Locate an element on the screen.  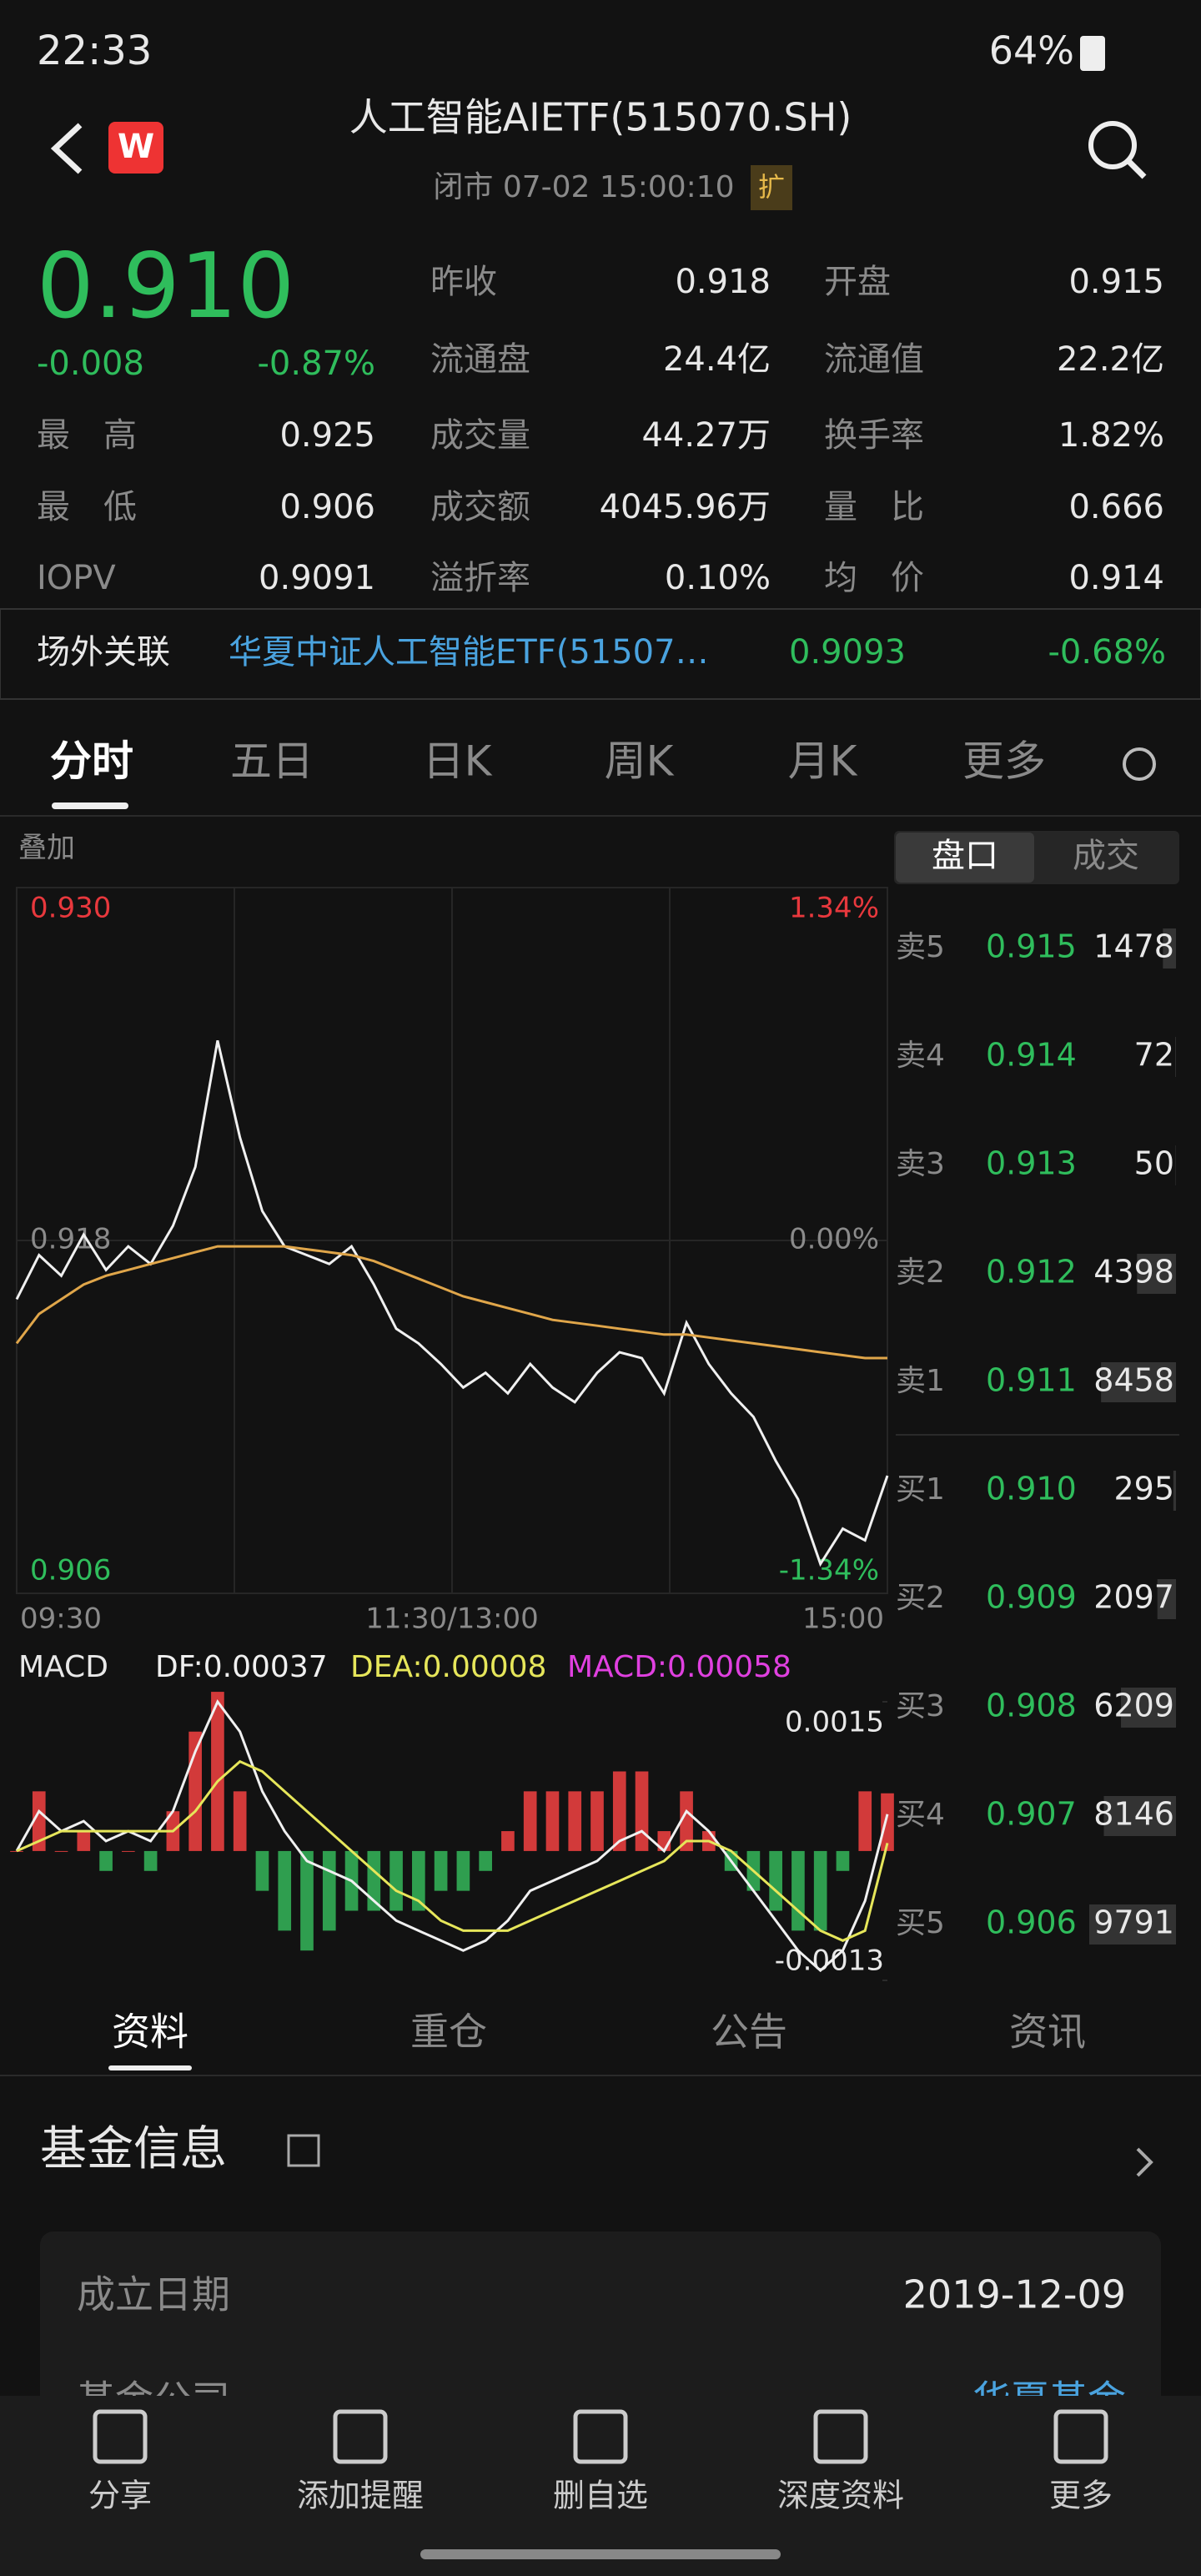
nav-label: 分享 is located at coordinates (120, 2496).